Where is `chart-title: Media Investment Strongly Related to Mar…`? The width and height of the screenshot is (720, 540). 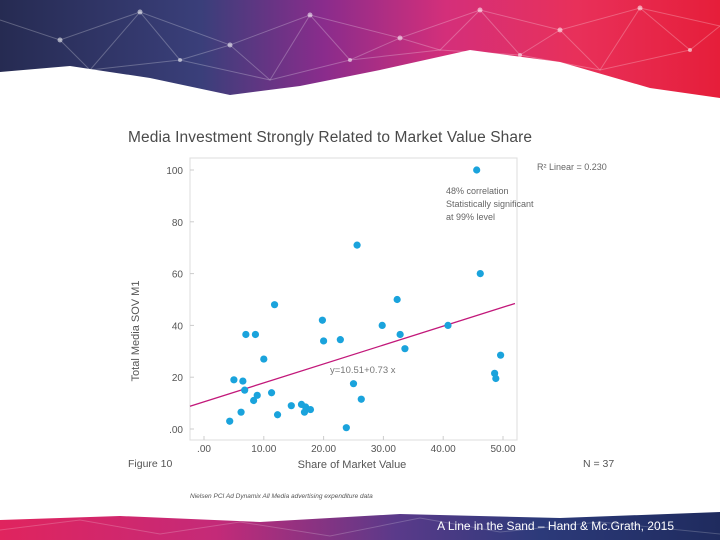
chart-title: Media Investment Strongly Related to Mar… is located at coordinates (330, 137).